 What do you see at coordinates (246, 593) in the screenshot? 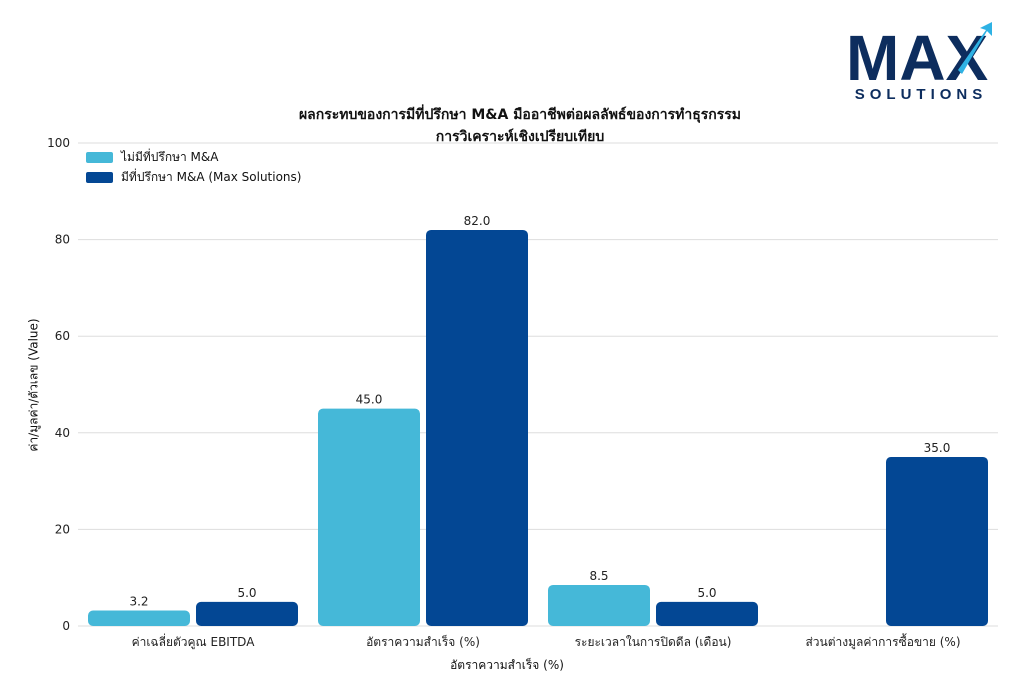
I see `data-label-s2-c1: 5.0` at bounding box center [246, 593].